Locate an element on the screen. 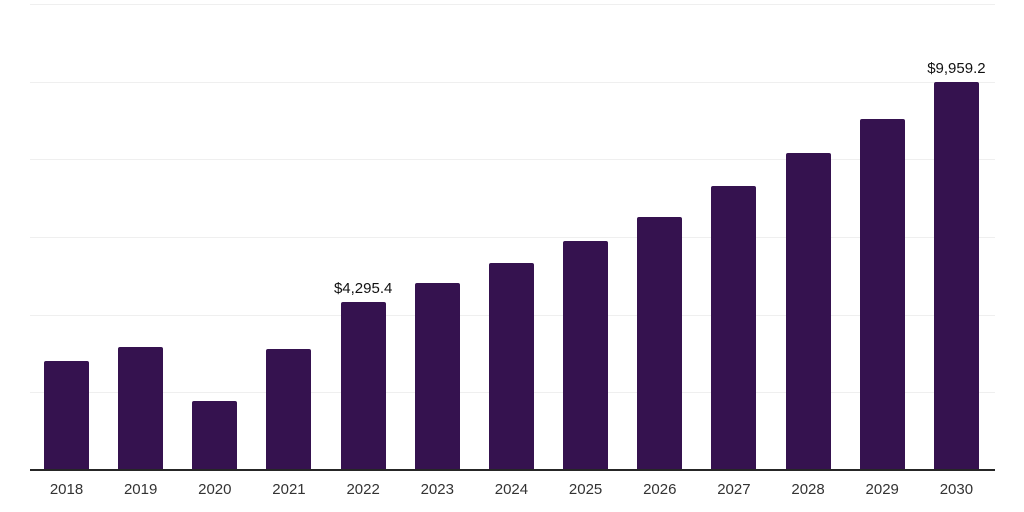  x-tick-2029: 2029 is located at coordinates (882, 489).